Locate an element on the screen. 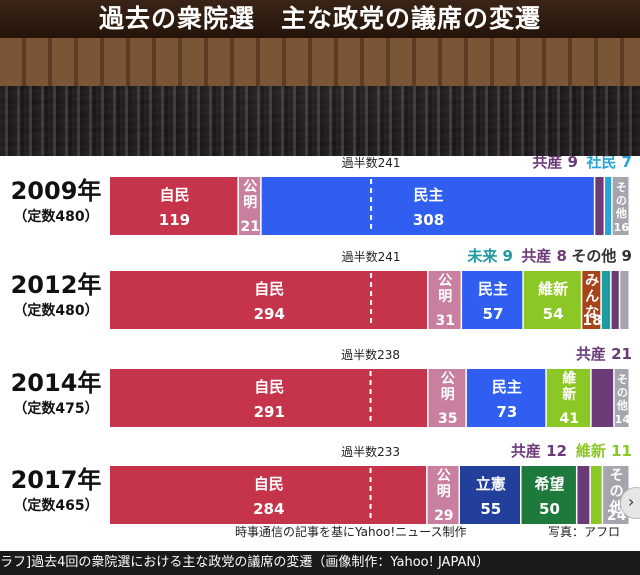  total-seats-label: （定数475） is located at coordinates (55, 408).